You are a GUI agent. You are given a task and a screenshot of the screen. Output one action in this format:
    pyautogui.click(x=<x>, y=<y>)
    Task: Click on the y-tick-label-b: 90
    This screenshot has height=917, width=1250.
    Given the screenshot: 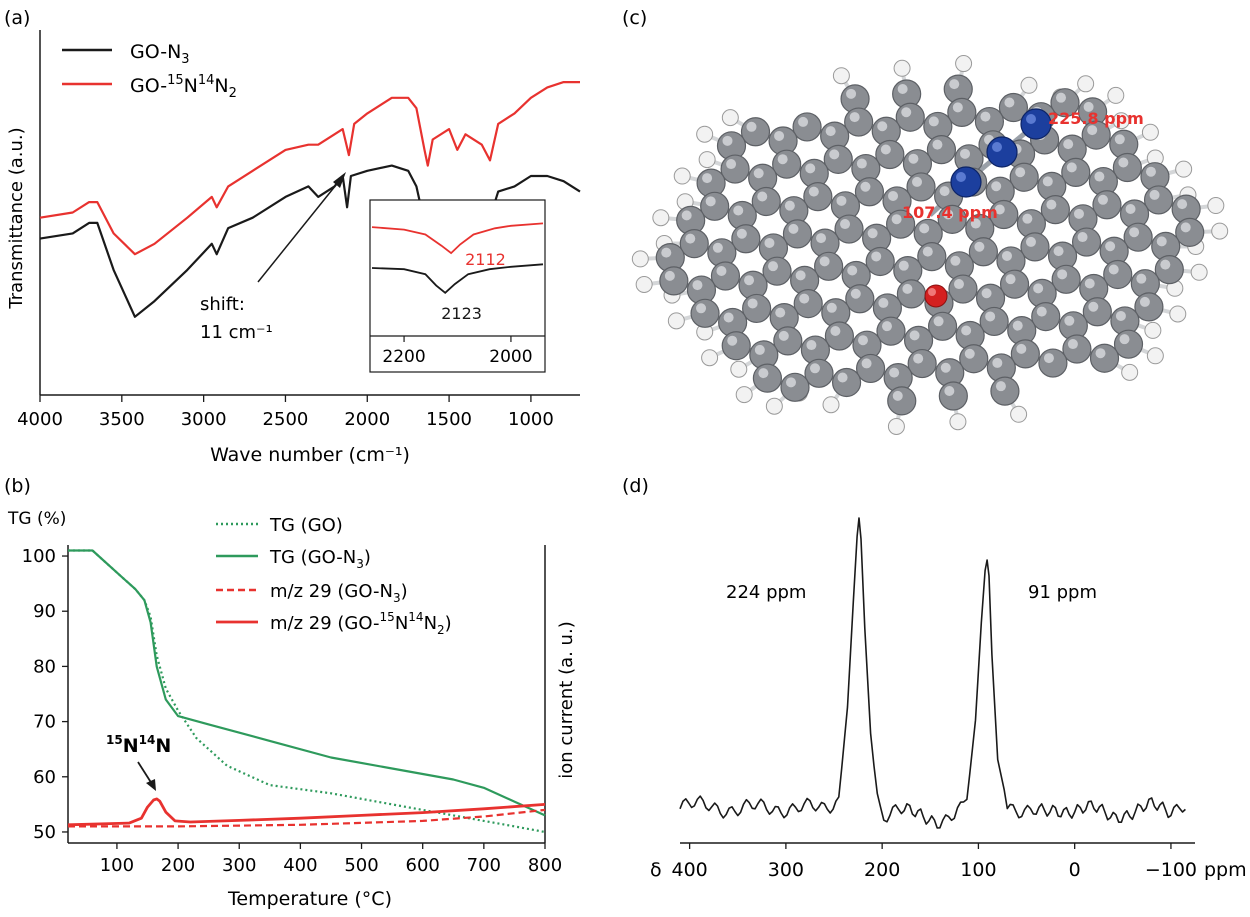 What is the action you would take?
    pyautogui.click(x=44, y=611)
    